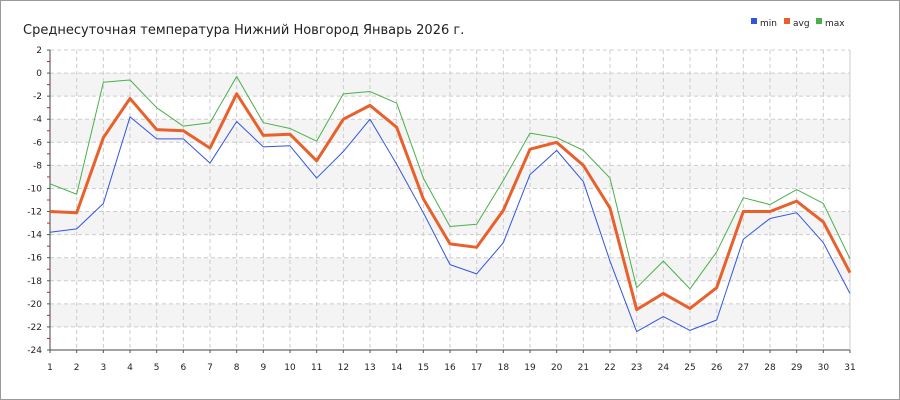 The width and height of the screenshot is (900, 400). What do you see at coordinates (39, 74) in the screenshot?
I see `y-tick-label: 0` at bounding box center [39, 74].